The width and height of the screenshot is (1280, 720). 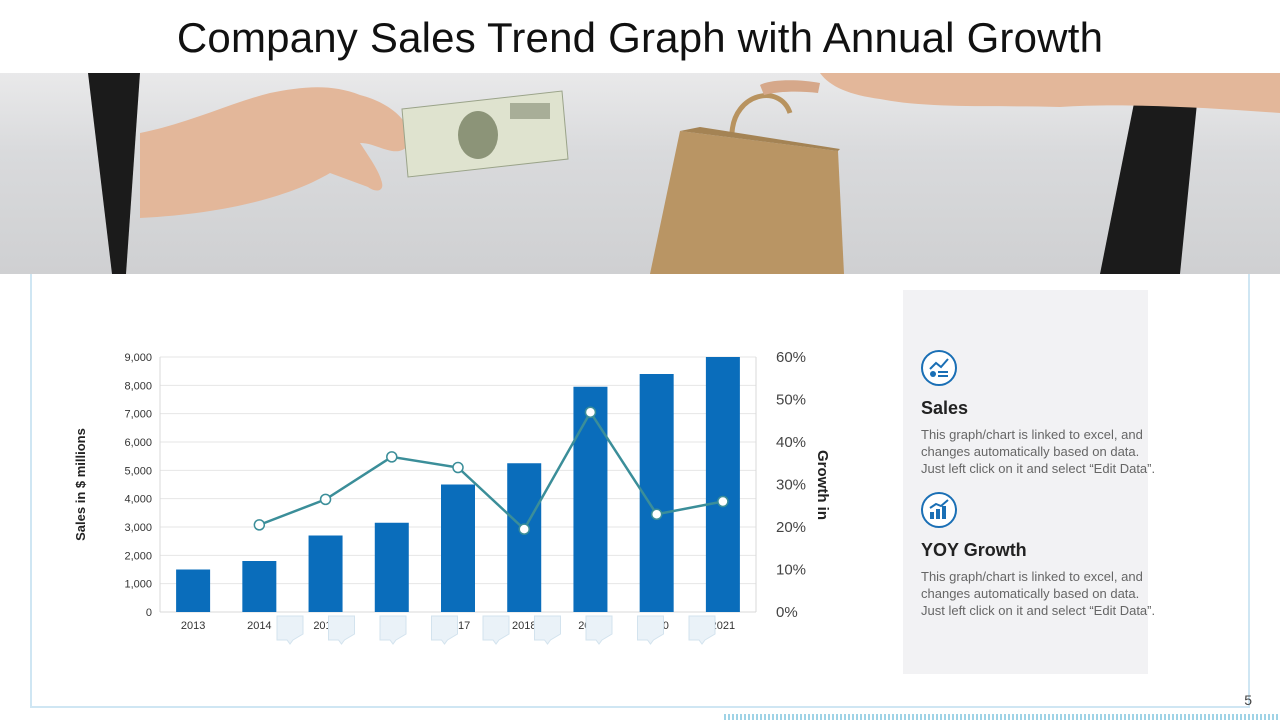 I want to click on right-monitor-bezel, so click(x=1150, y=173).